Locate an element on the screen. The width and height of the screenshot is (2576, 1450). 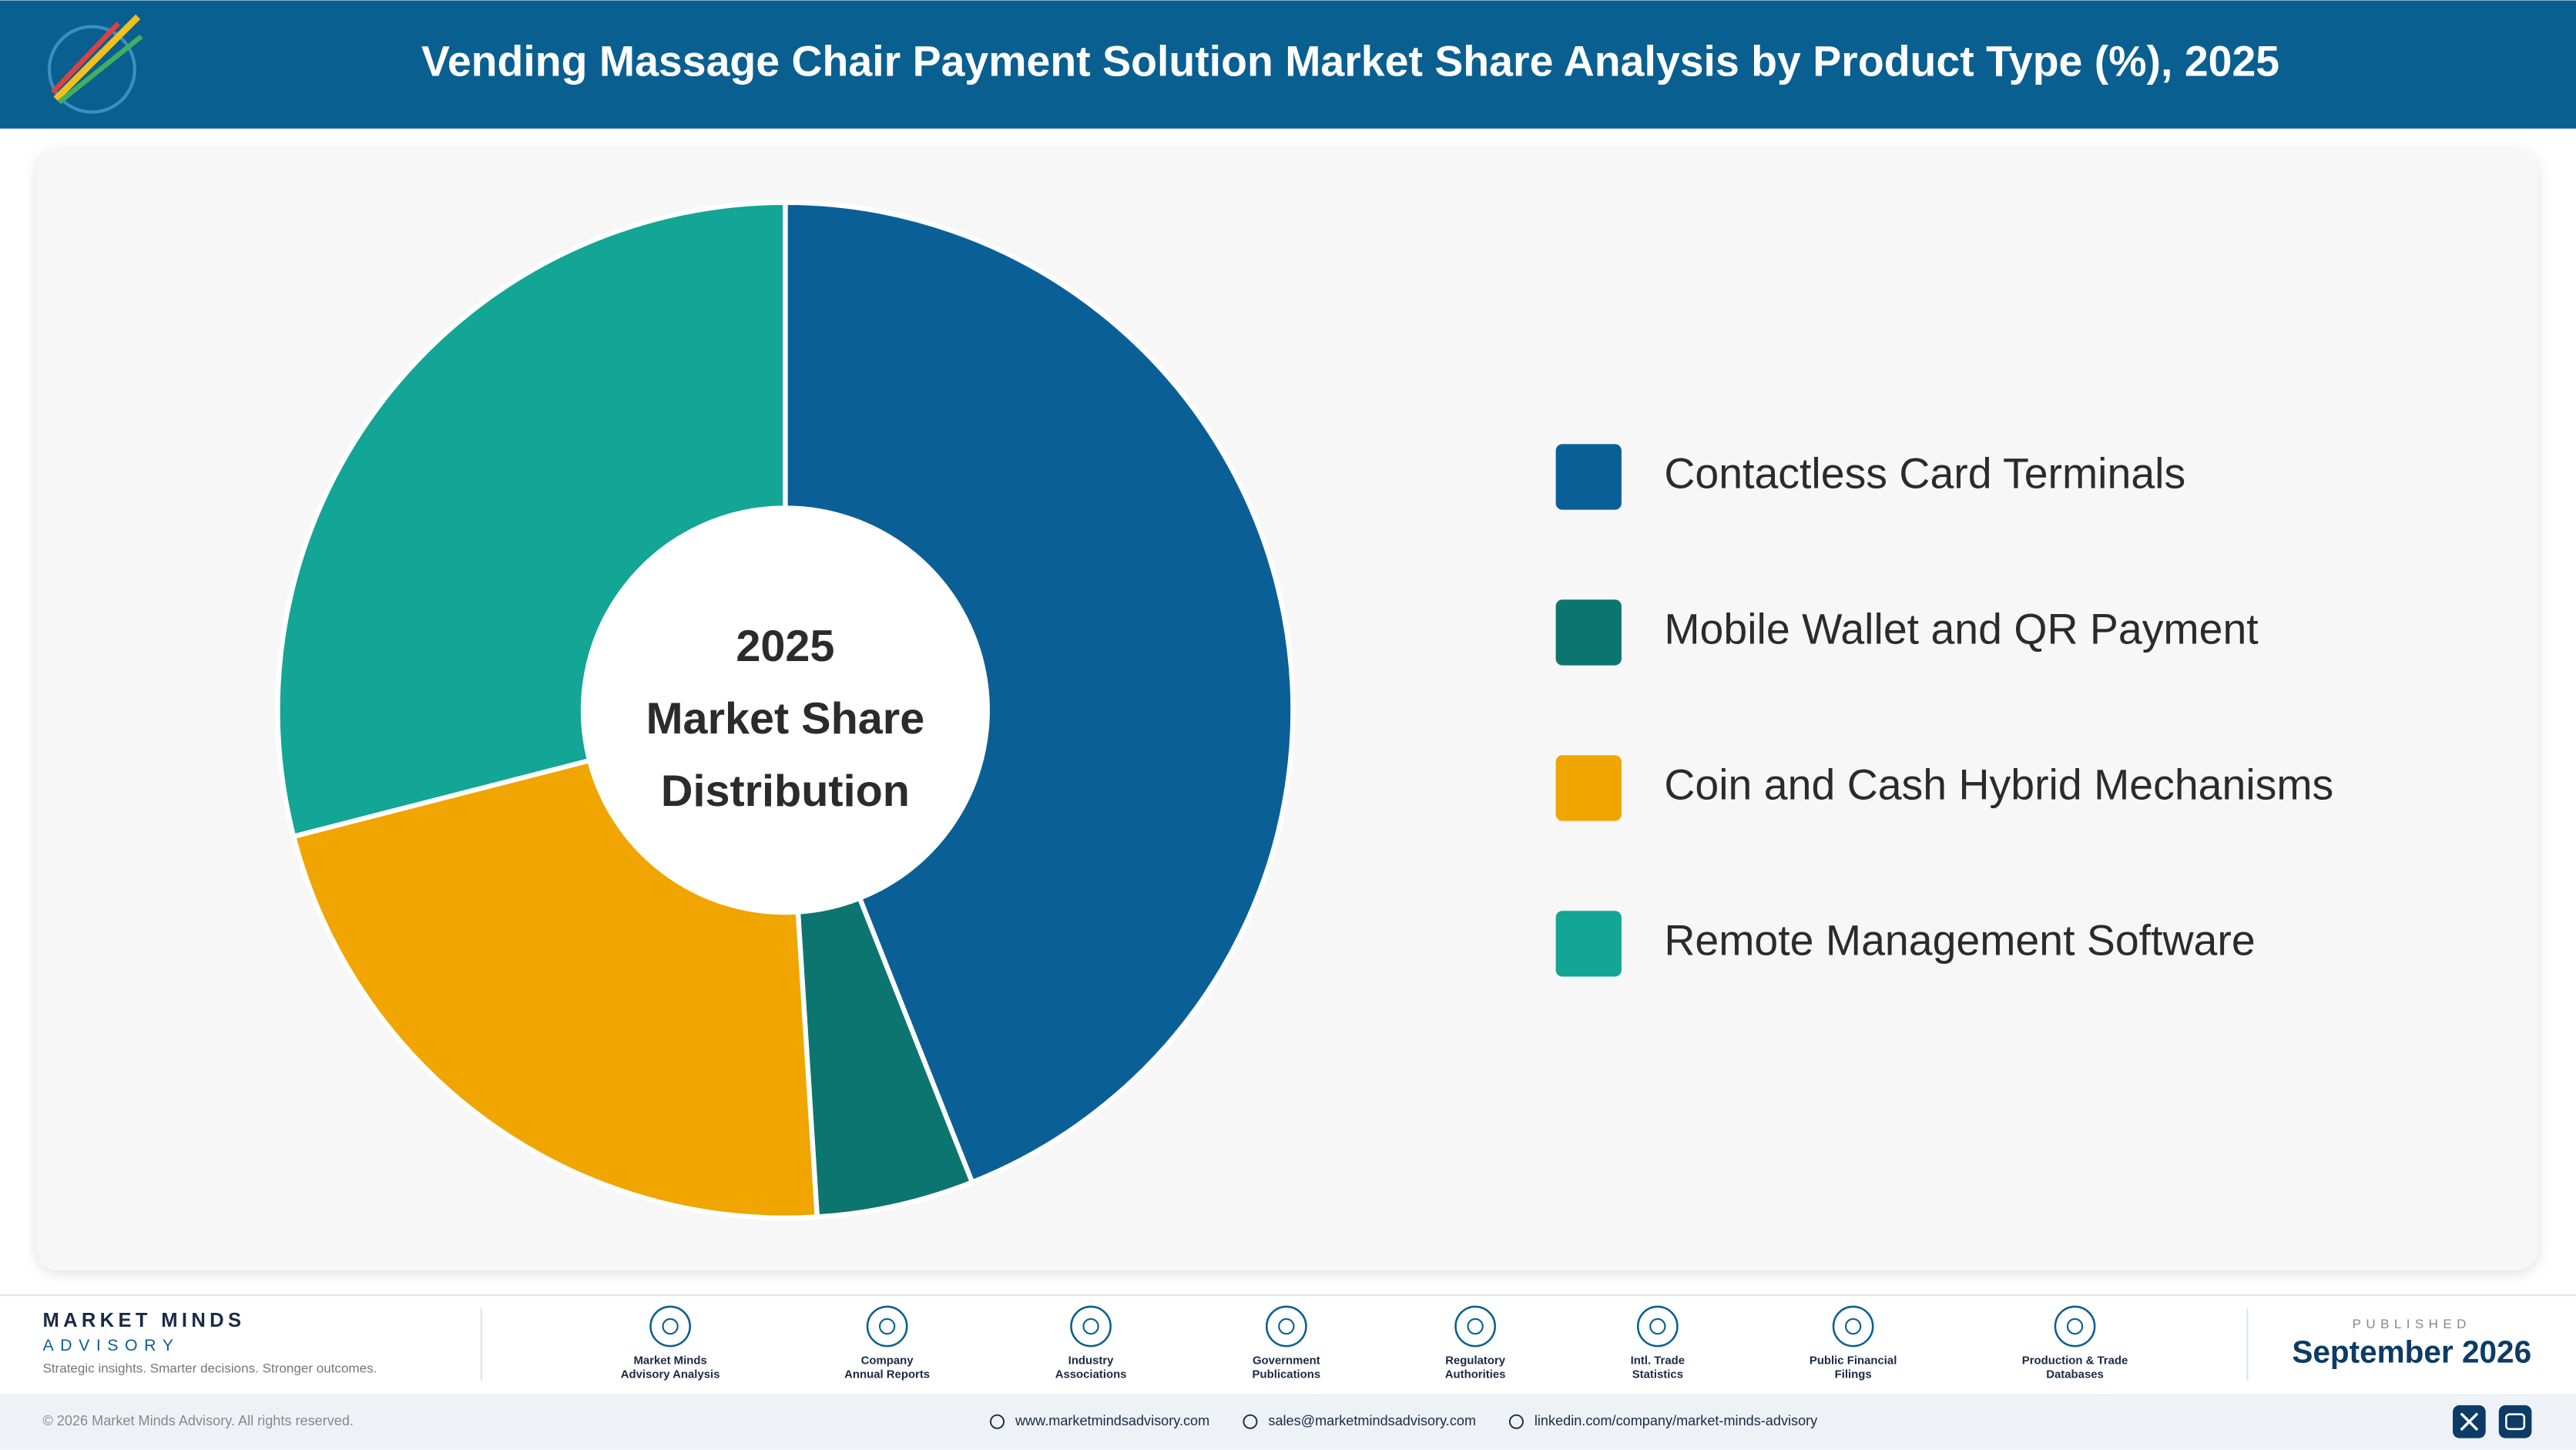
published-label: PUBLISHED is located at coordinates (2412, 1324).